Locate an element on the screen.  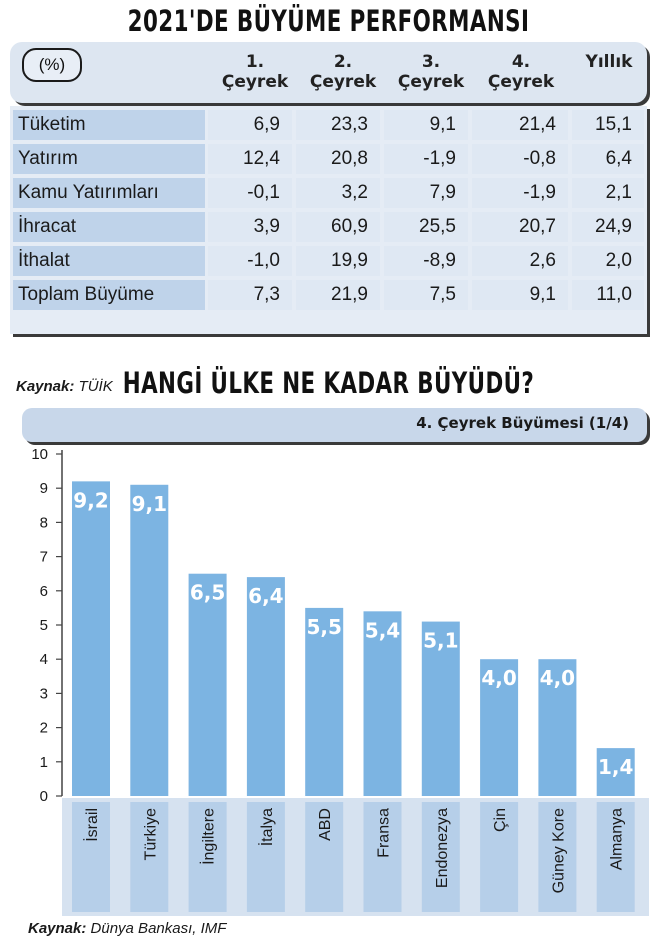
unit-badge: (%) is located at coordinates (52, 65).